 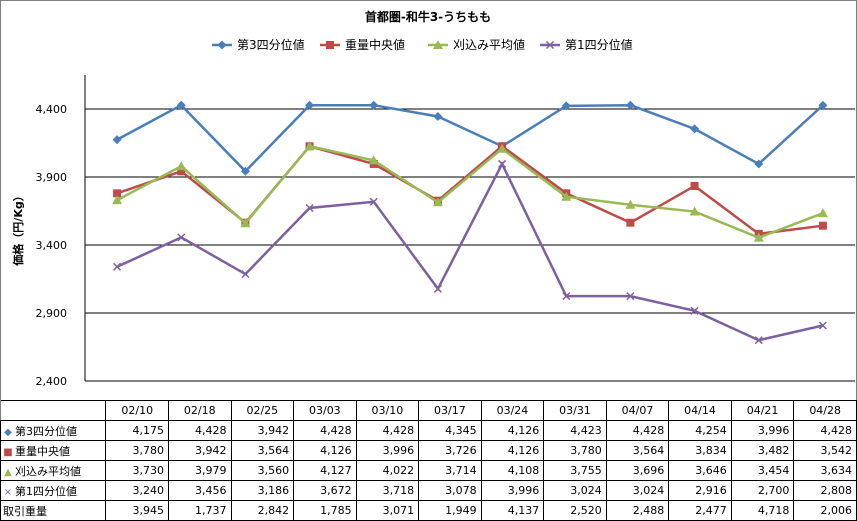 What do you see at coordinates (700, 510) in the screenshot?
I see `data-label: 2,477` at bounding box center [700, 510].